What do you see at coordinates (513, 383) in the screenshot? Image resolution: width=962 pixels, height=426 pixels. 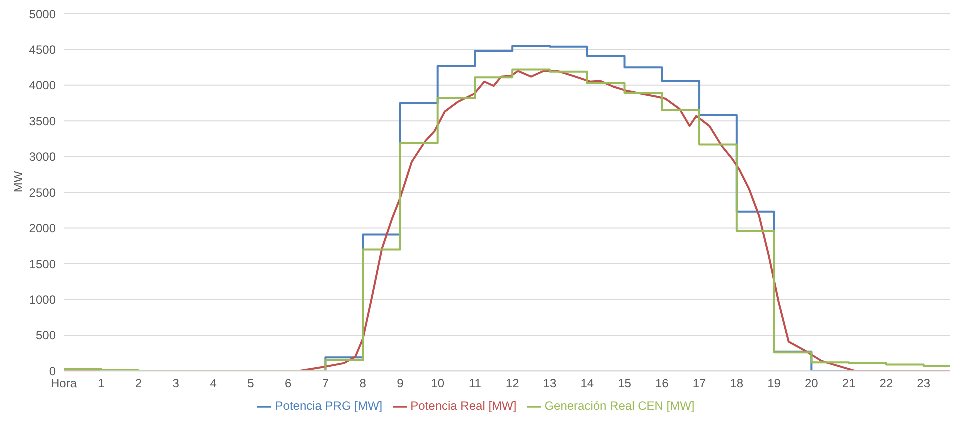 I see `x-tick-label: 12` at bounding box center [513, 383].